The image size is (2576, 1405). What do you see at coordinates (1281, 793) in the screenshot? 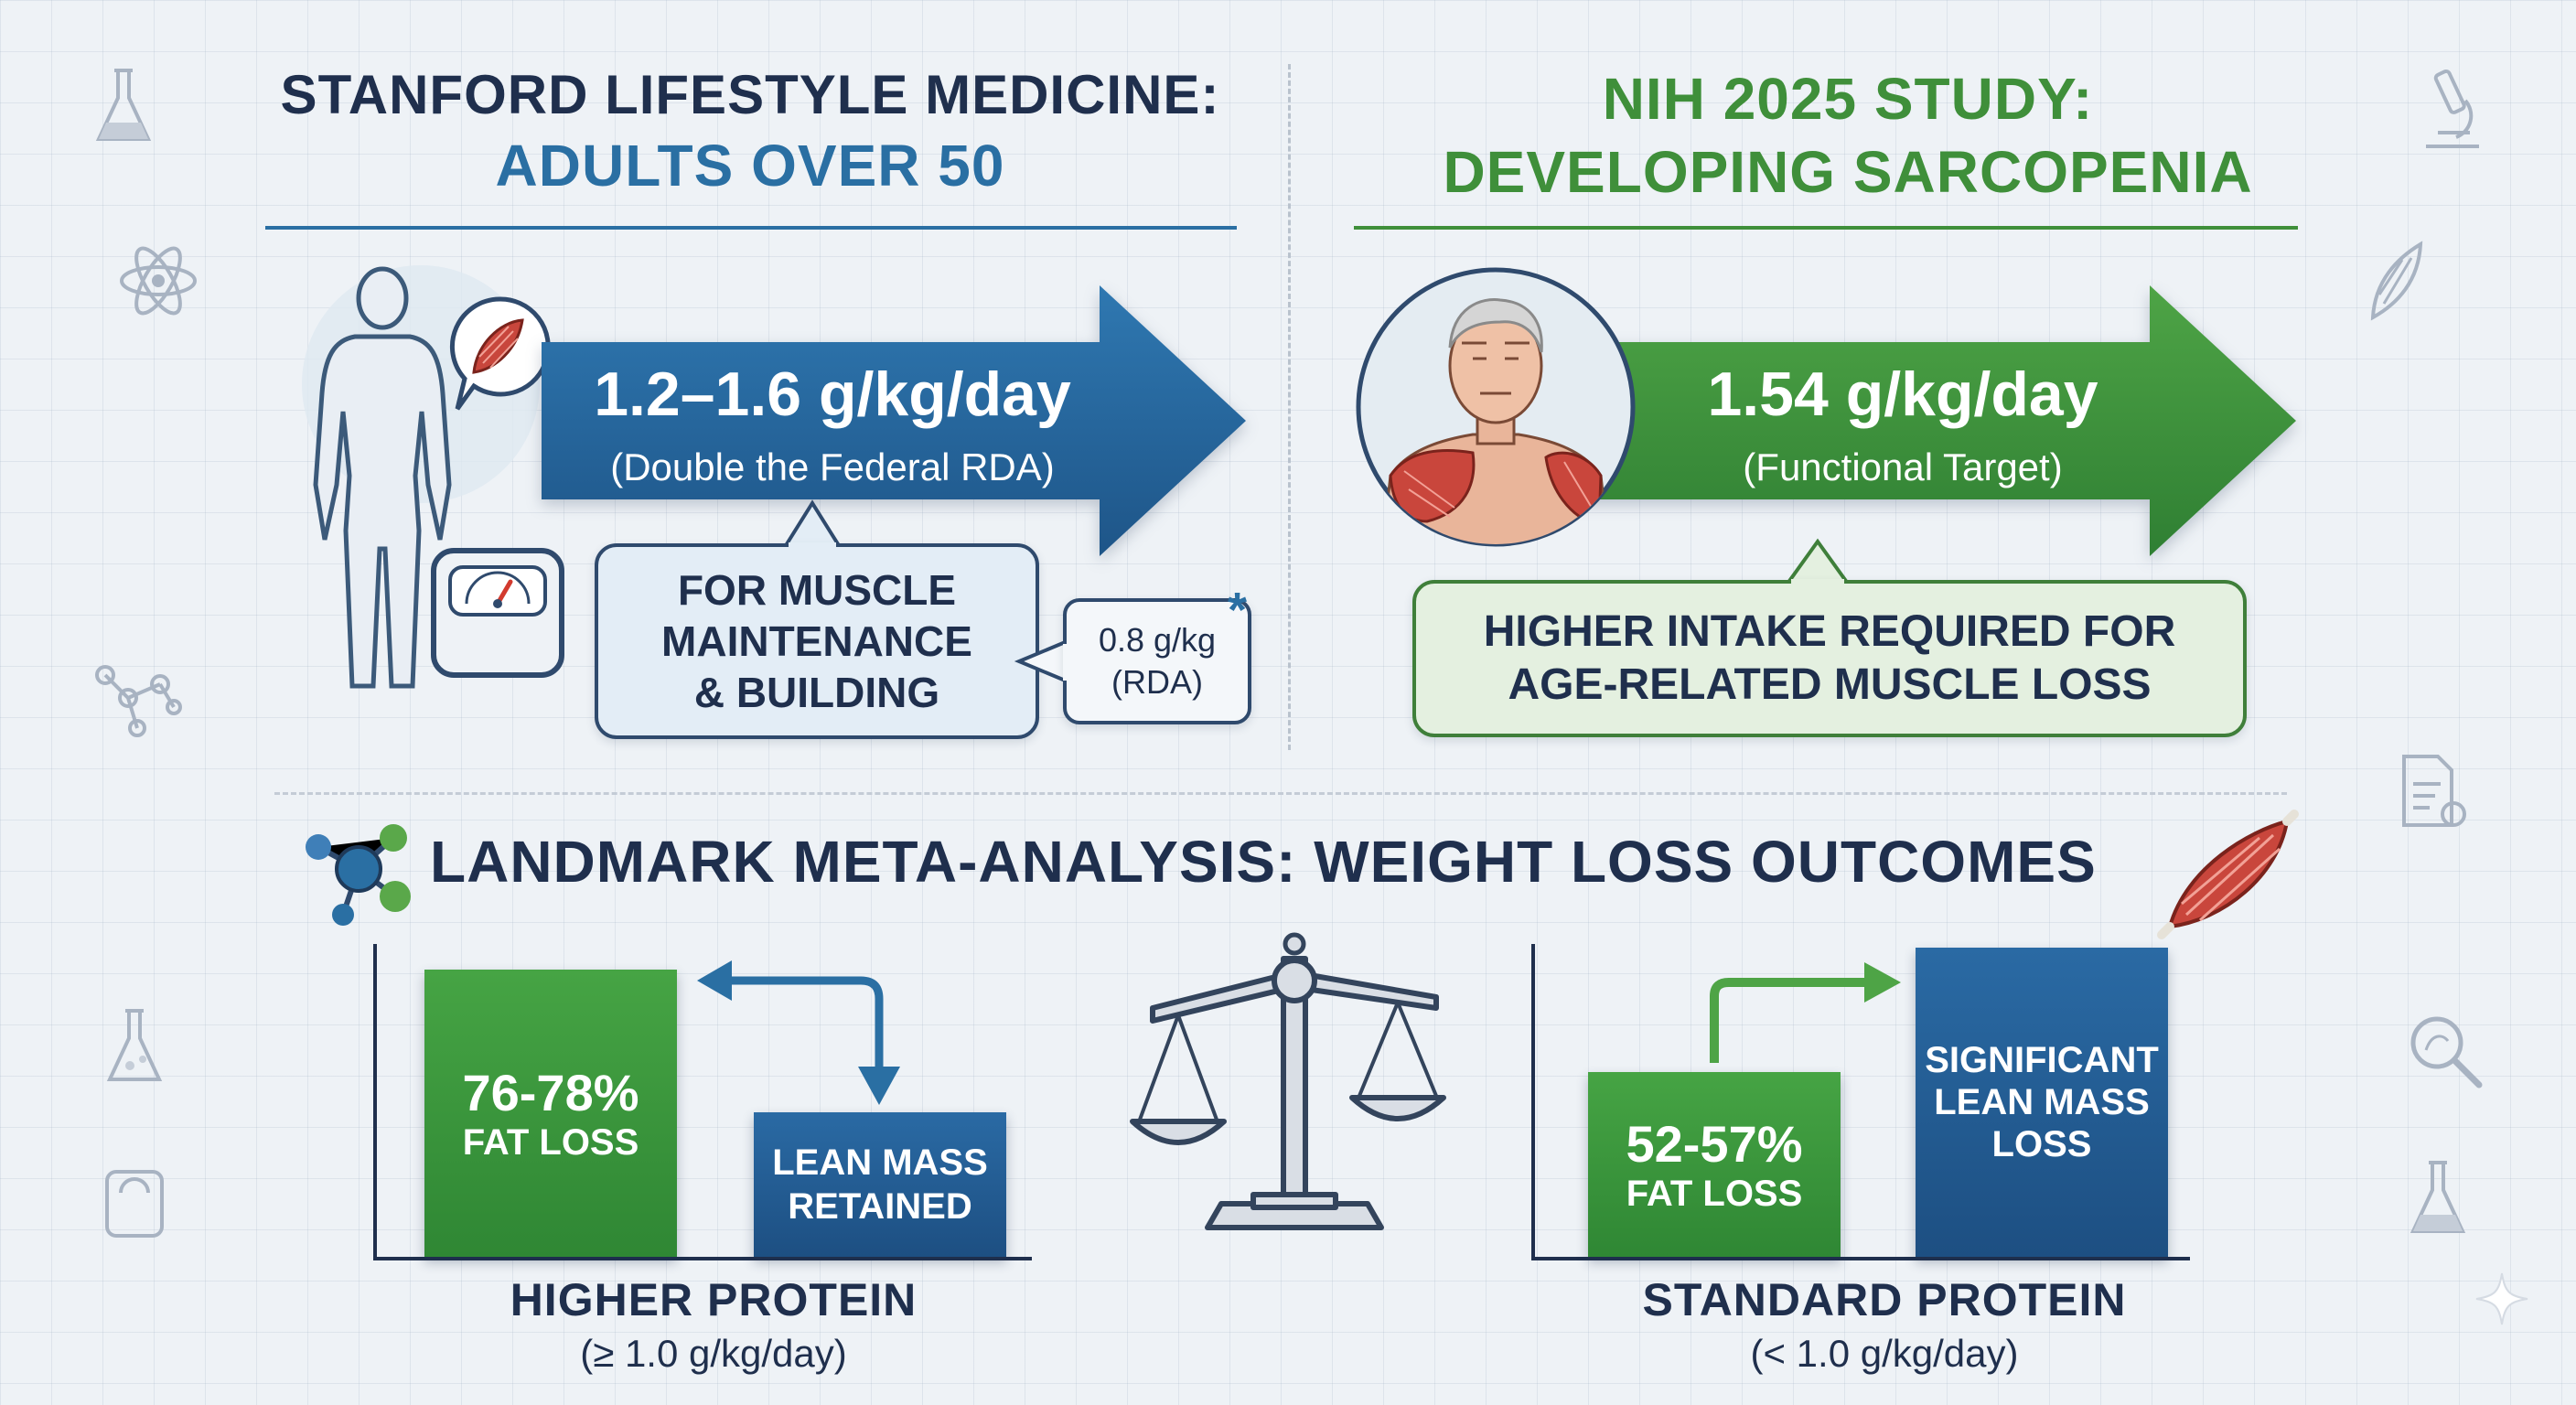
I see `horizontal-divider` at bounding box center [1281, 793].